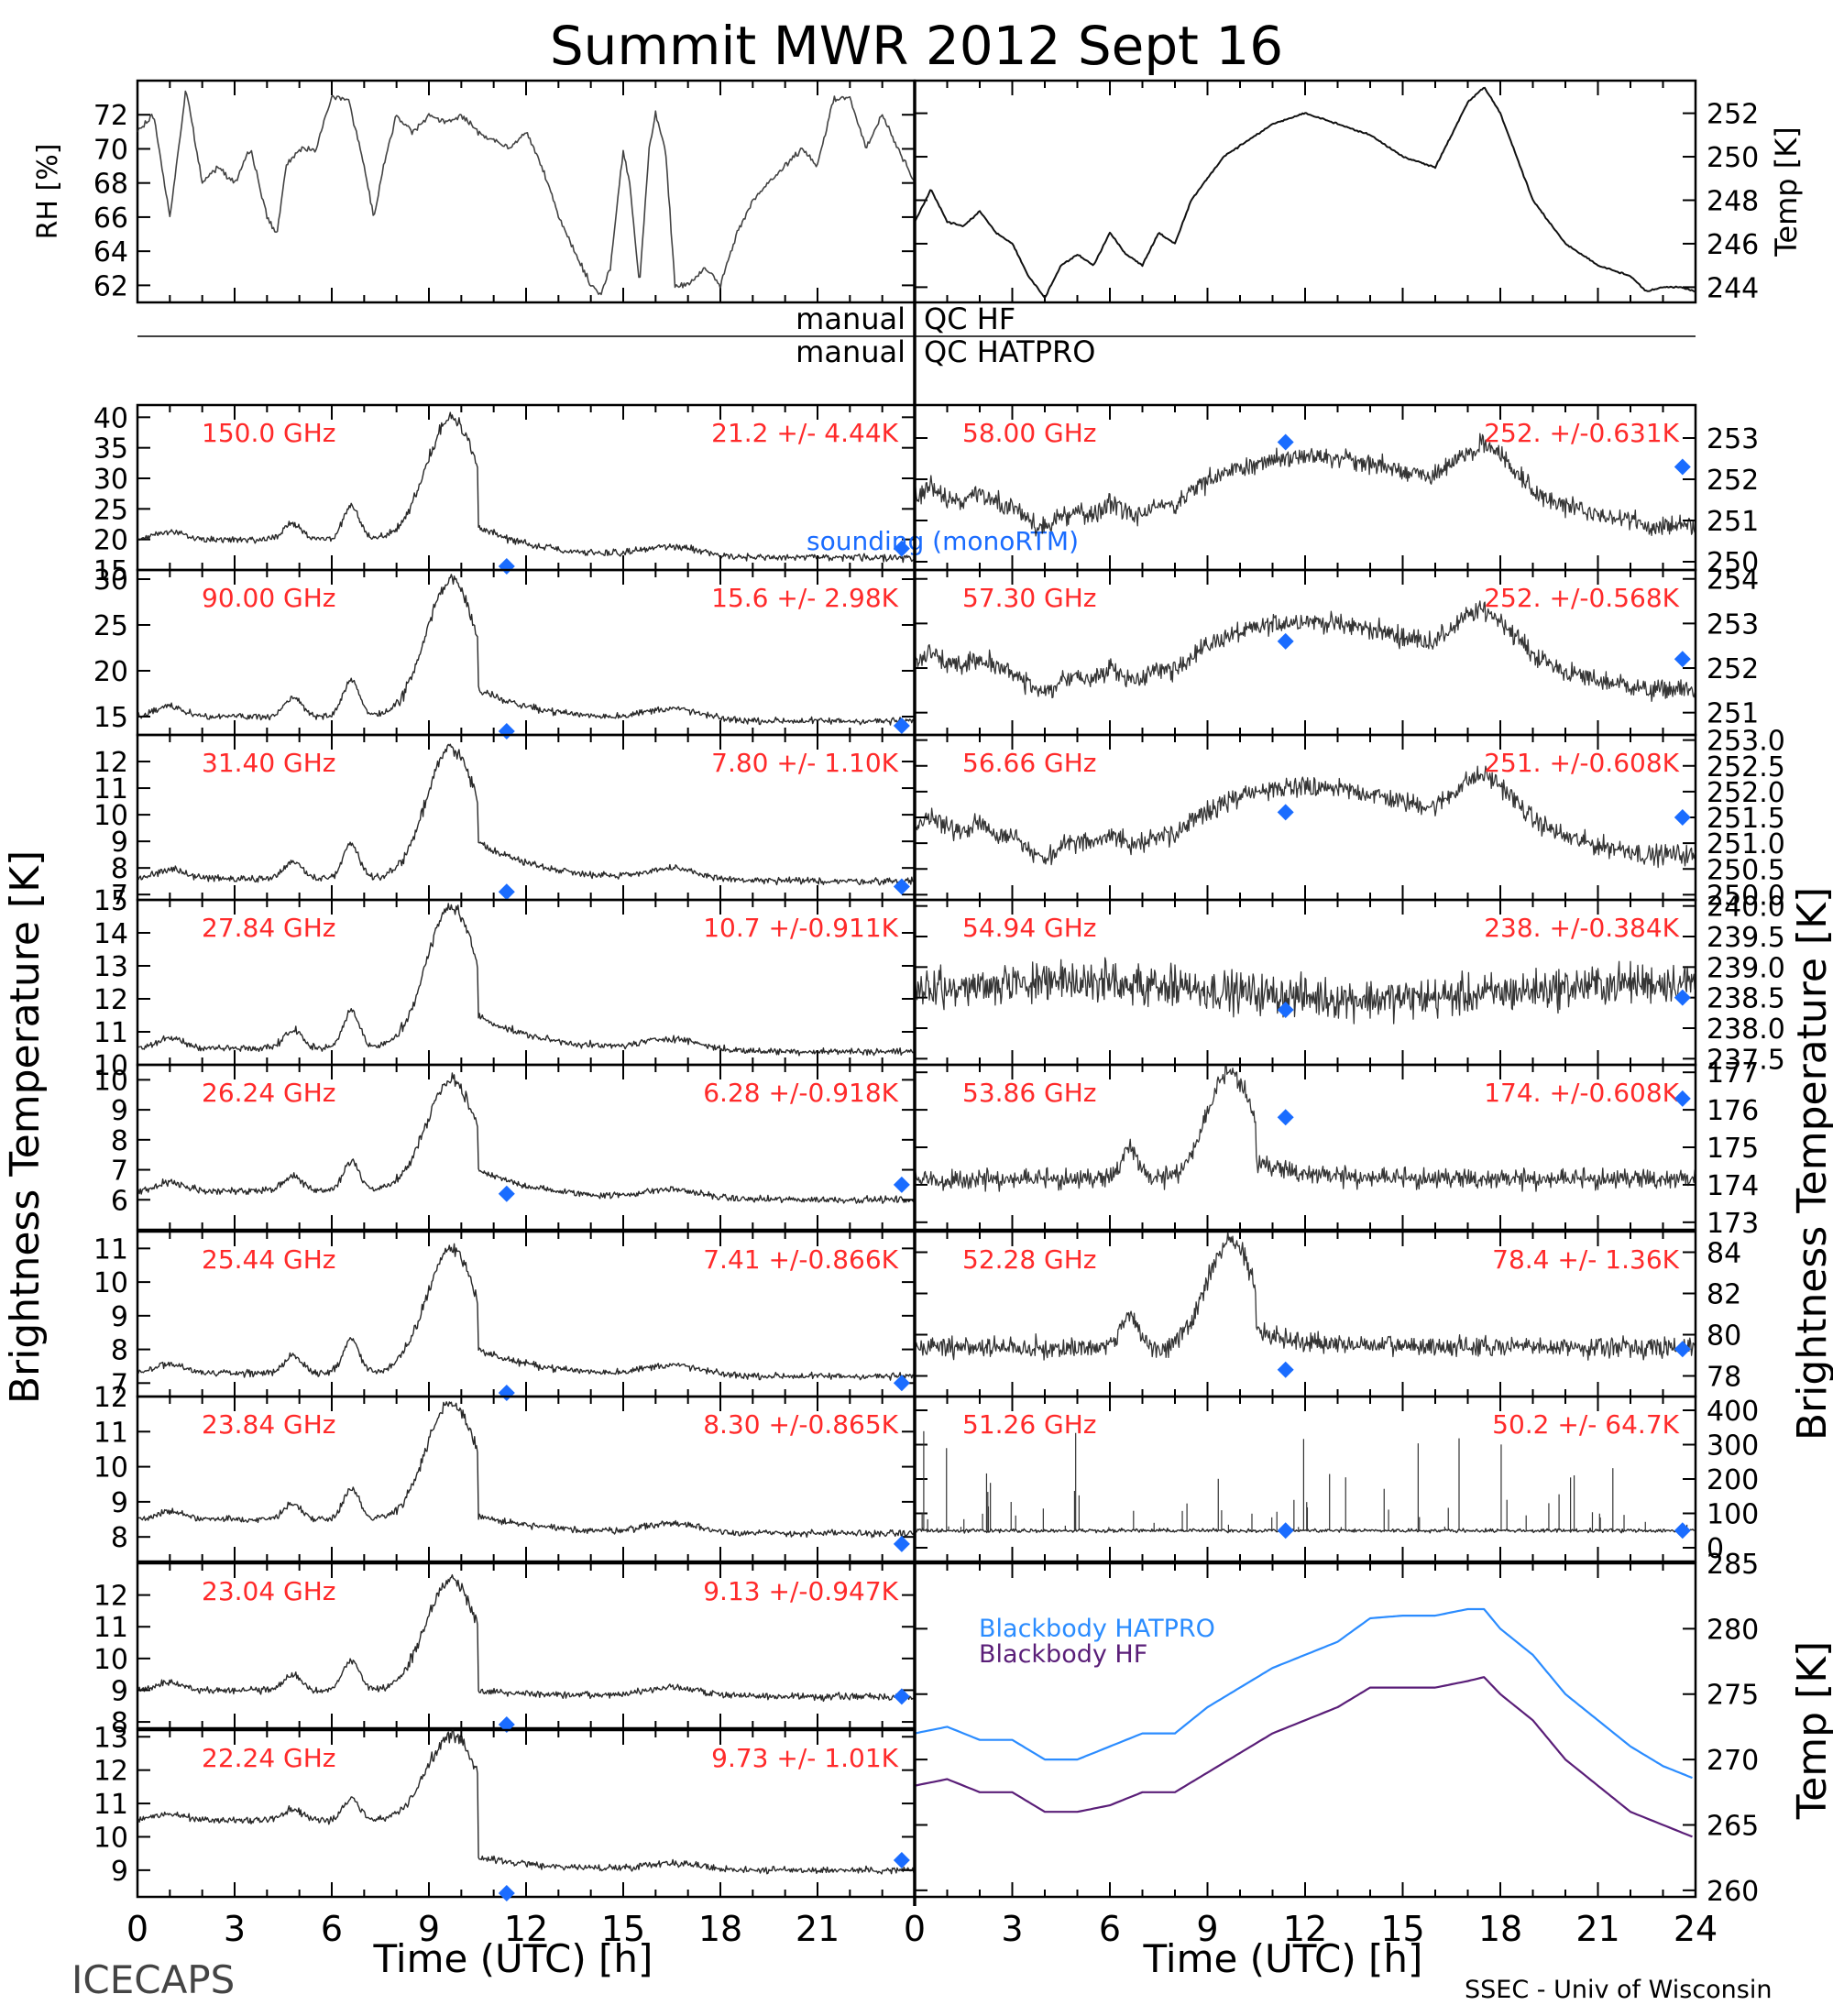 This screenshot has width=1833, height=2016. I want to click on ch2304-ytick-4: 12, so click(110, 1597).